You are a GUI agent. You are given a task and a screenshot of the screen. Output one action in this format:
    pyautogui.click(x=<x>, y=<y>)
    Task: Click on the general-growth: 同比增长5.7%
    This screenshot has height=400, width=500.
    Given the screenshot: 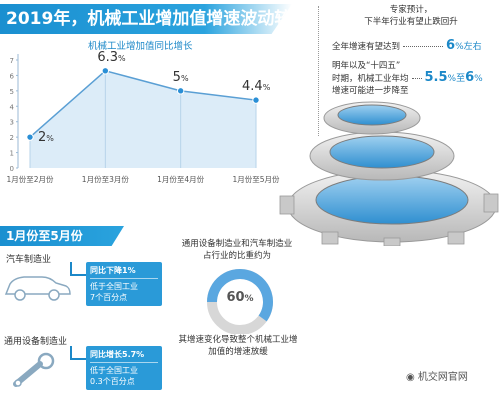 What is the action you would take?
    pyautogui.click(x=117, y=354)
    